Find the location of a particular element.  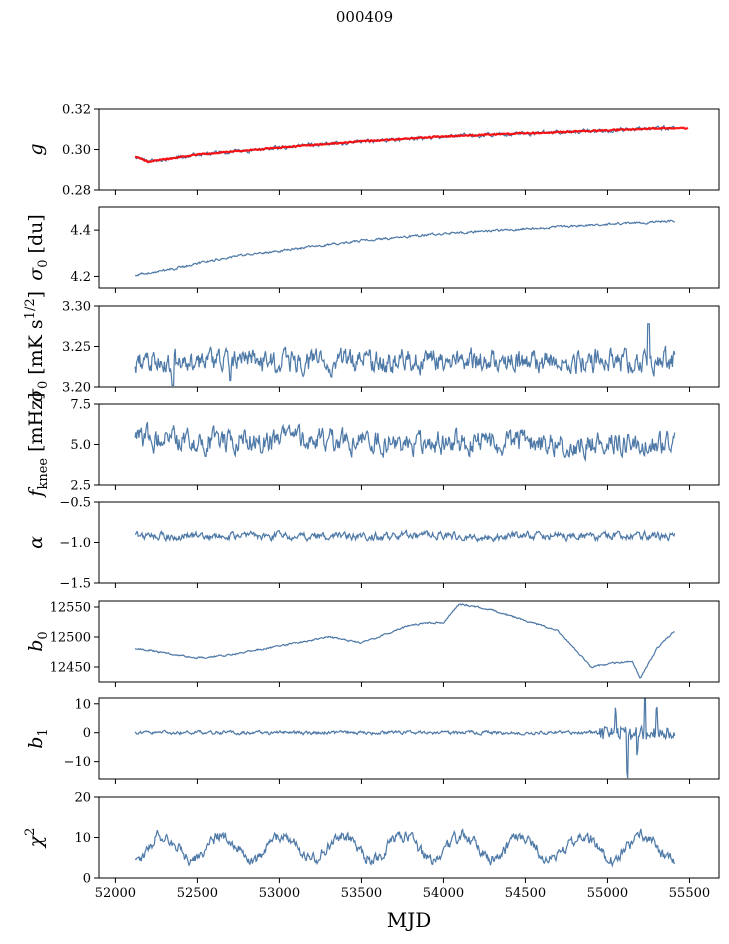

ytick-label-alpha-1: −1.0 is located at coordinates (75, 543).